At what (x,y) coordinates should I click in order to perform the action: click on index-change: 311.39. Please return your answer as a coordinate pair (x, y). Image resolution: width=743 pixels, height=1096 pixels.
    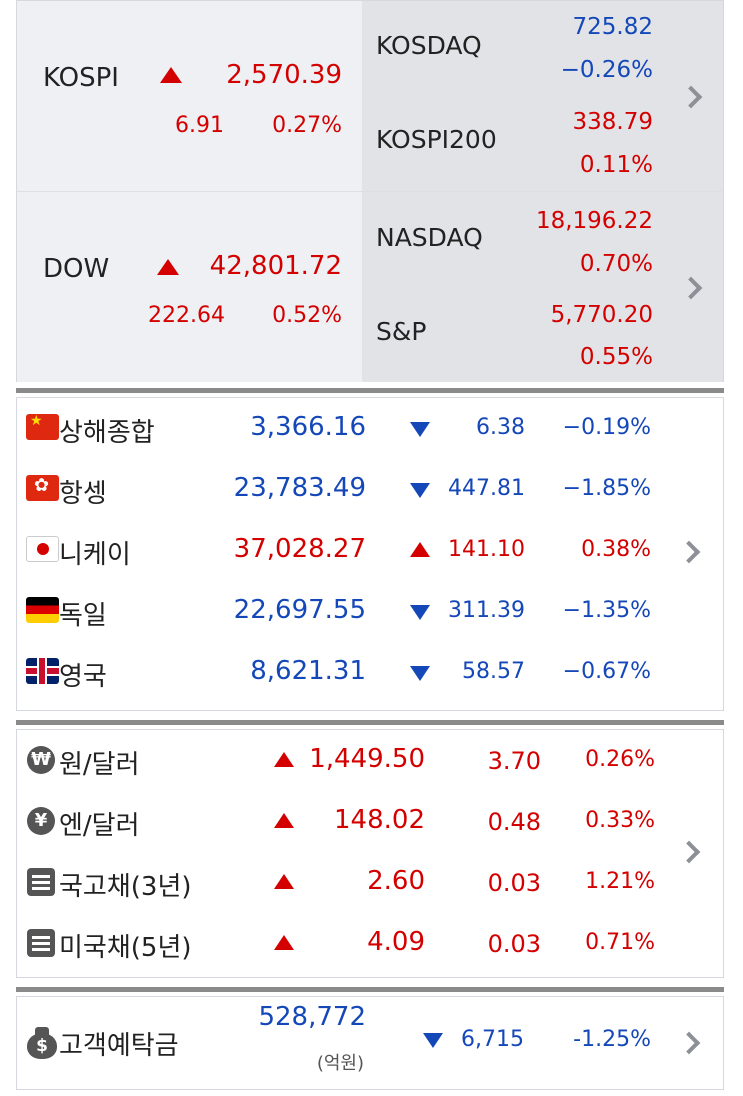
    Looking at the image, I should click on (486, 610).